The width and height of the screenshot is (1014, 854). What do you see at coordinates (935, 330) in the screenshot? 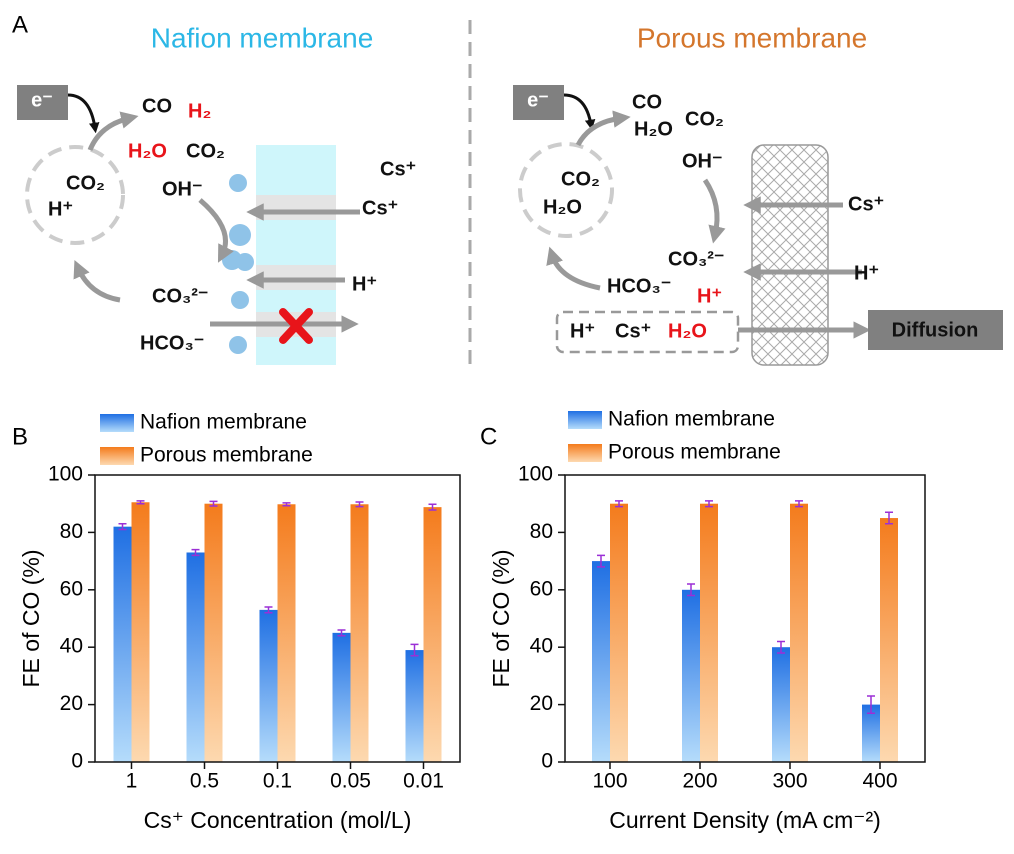
I see `diffusion-box` at bounding box center [935, 330].